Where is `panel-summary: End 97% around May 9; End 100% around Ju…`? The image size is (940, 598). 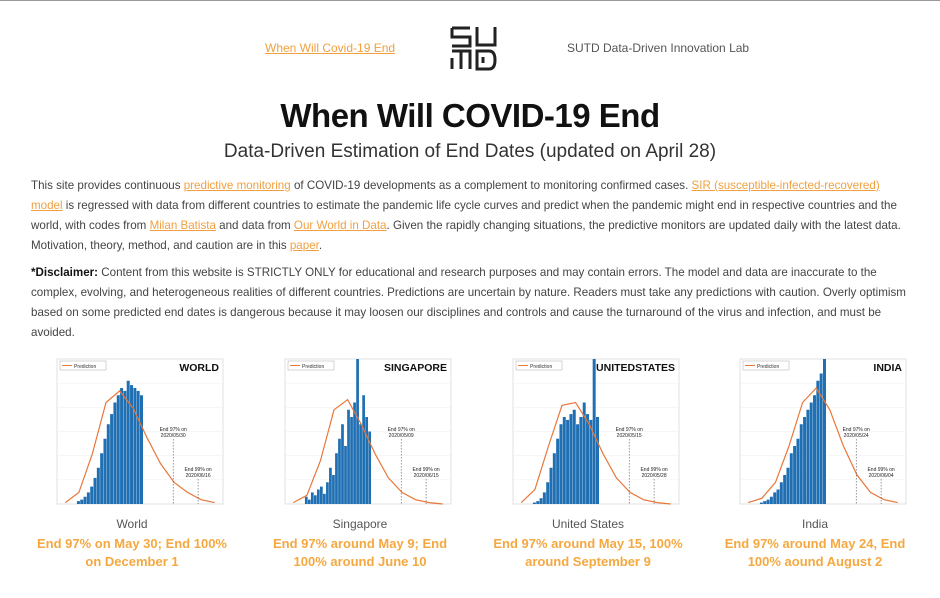
panel-summary: End 97% around May 9; End 100% around Ju… is located at coordinates (360, 552).